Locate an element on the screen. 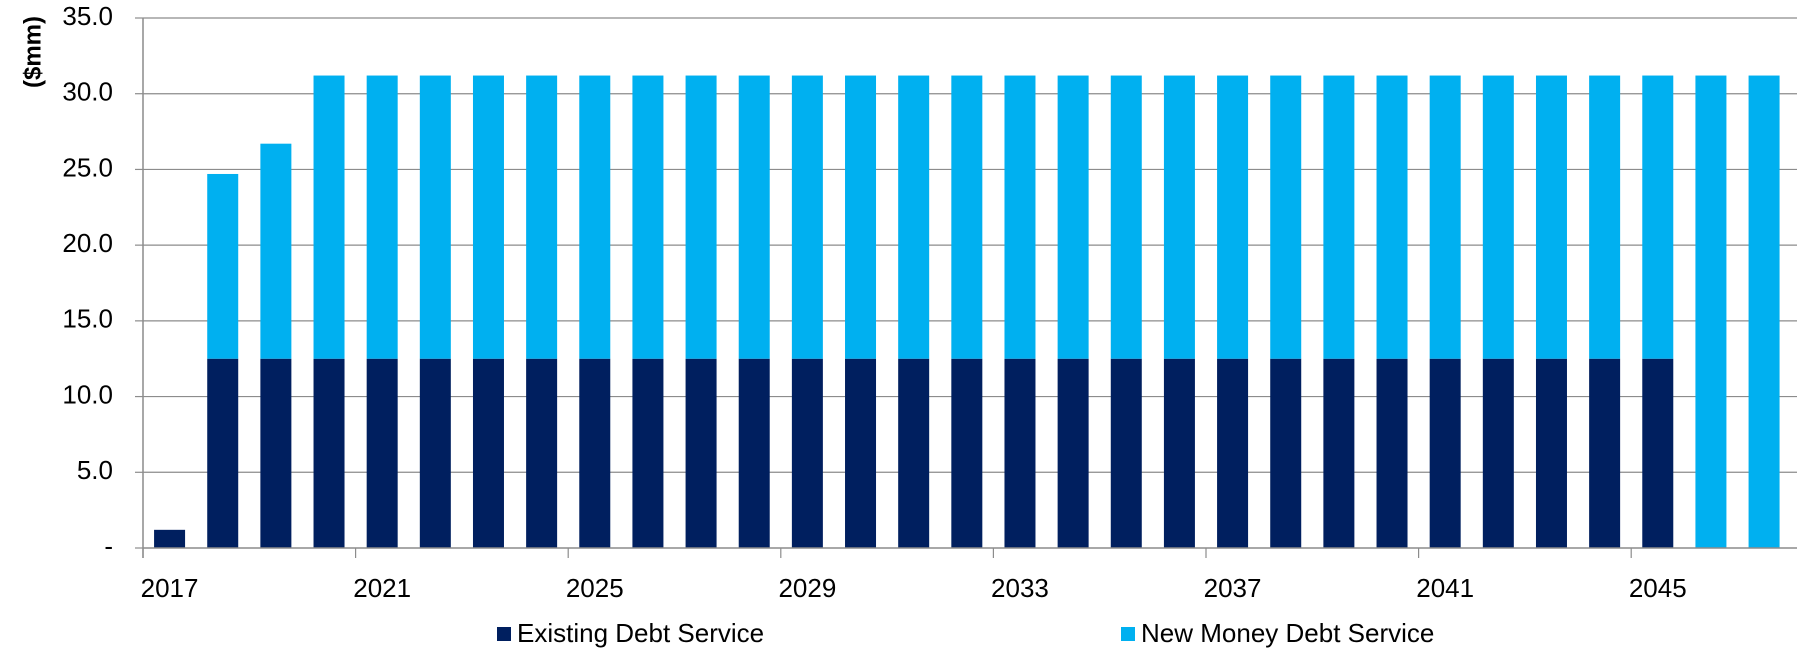 The image size is (1799, 648). x-tick-label: 2033 is located at coordinates (1020, 588).